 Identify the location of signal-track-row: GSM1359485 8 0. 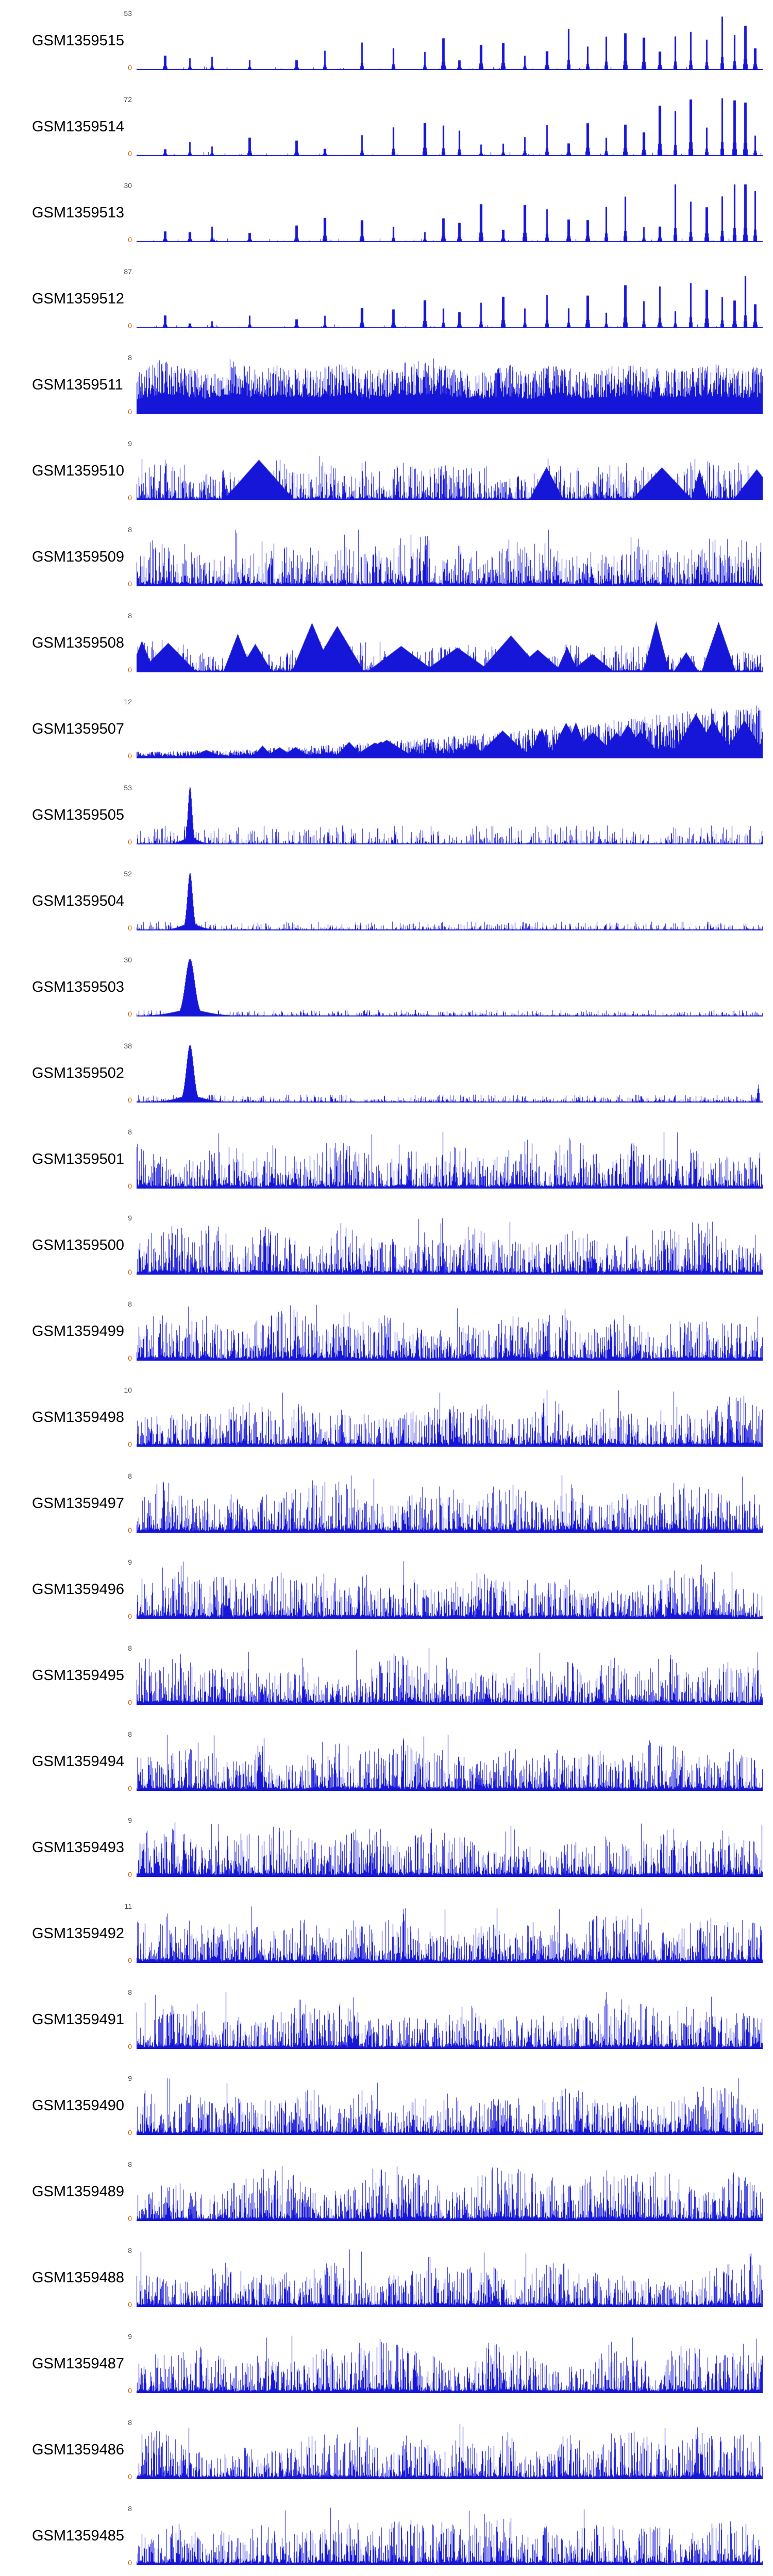
(386, 2540).